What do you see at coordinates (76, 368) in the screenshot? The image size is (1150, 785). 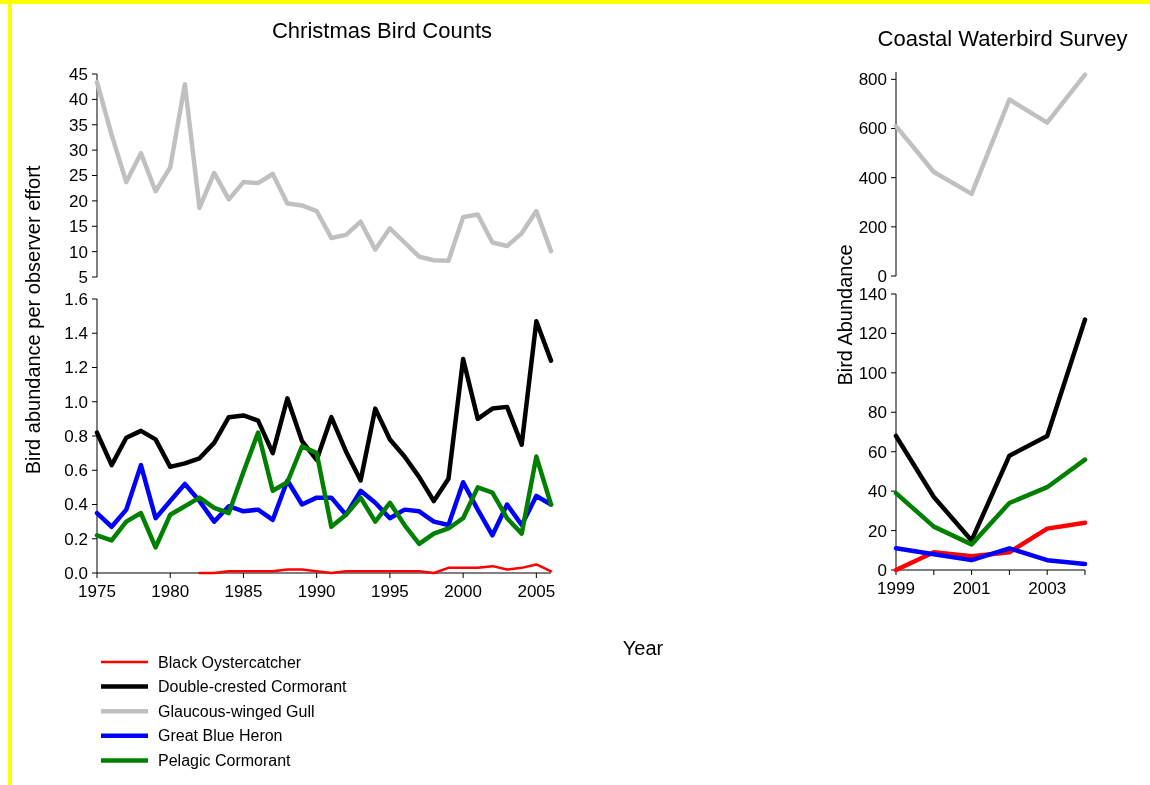 I see `y-tick-label: 1.2` at bounding box center [76, 368].